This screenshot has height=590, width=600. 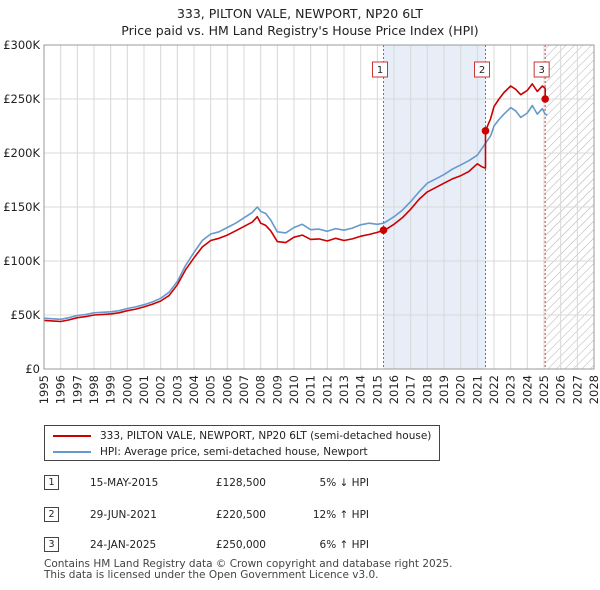 What do you see at coordinates (194, 389) in the screenshot?
I see `x-tick-label: 2004` at bounding box center [194, 389].